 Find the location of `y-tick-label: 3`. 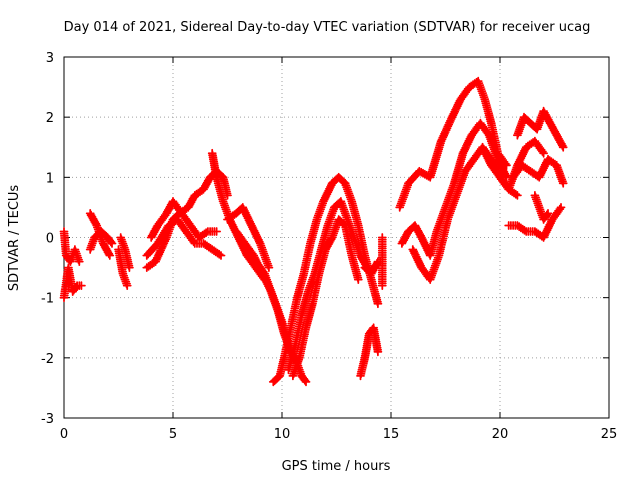

y-tick-label: 3 is located at coordinates (50, 58).